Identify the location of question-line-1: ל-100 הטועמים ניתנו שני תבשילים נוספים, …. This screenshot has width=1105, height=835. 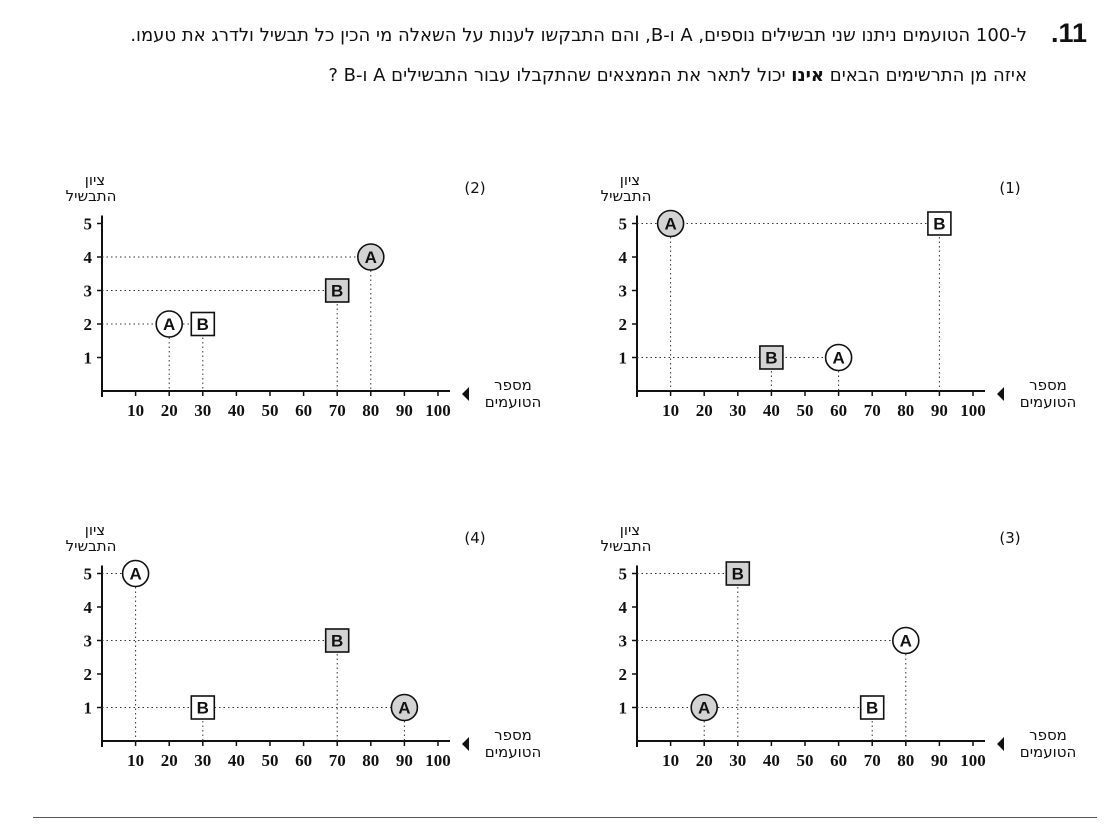
(578, 35).